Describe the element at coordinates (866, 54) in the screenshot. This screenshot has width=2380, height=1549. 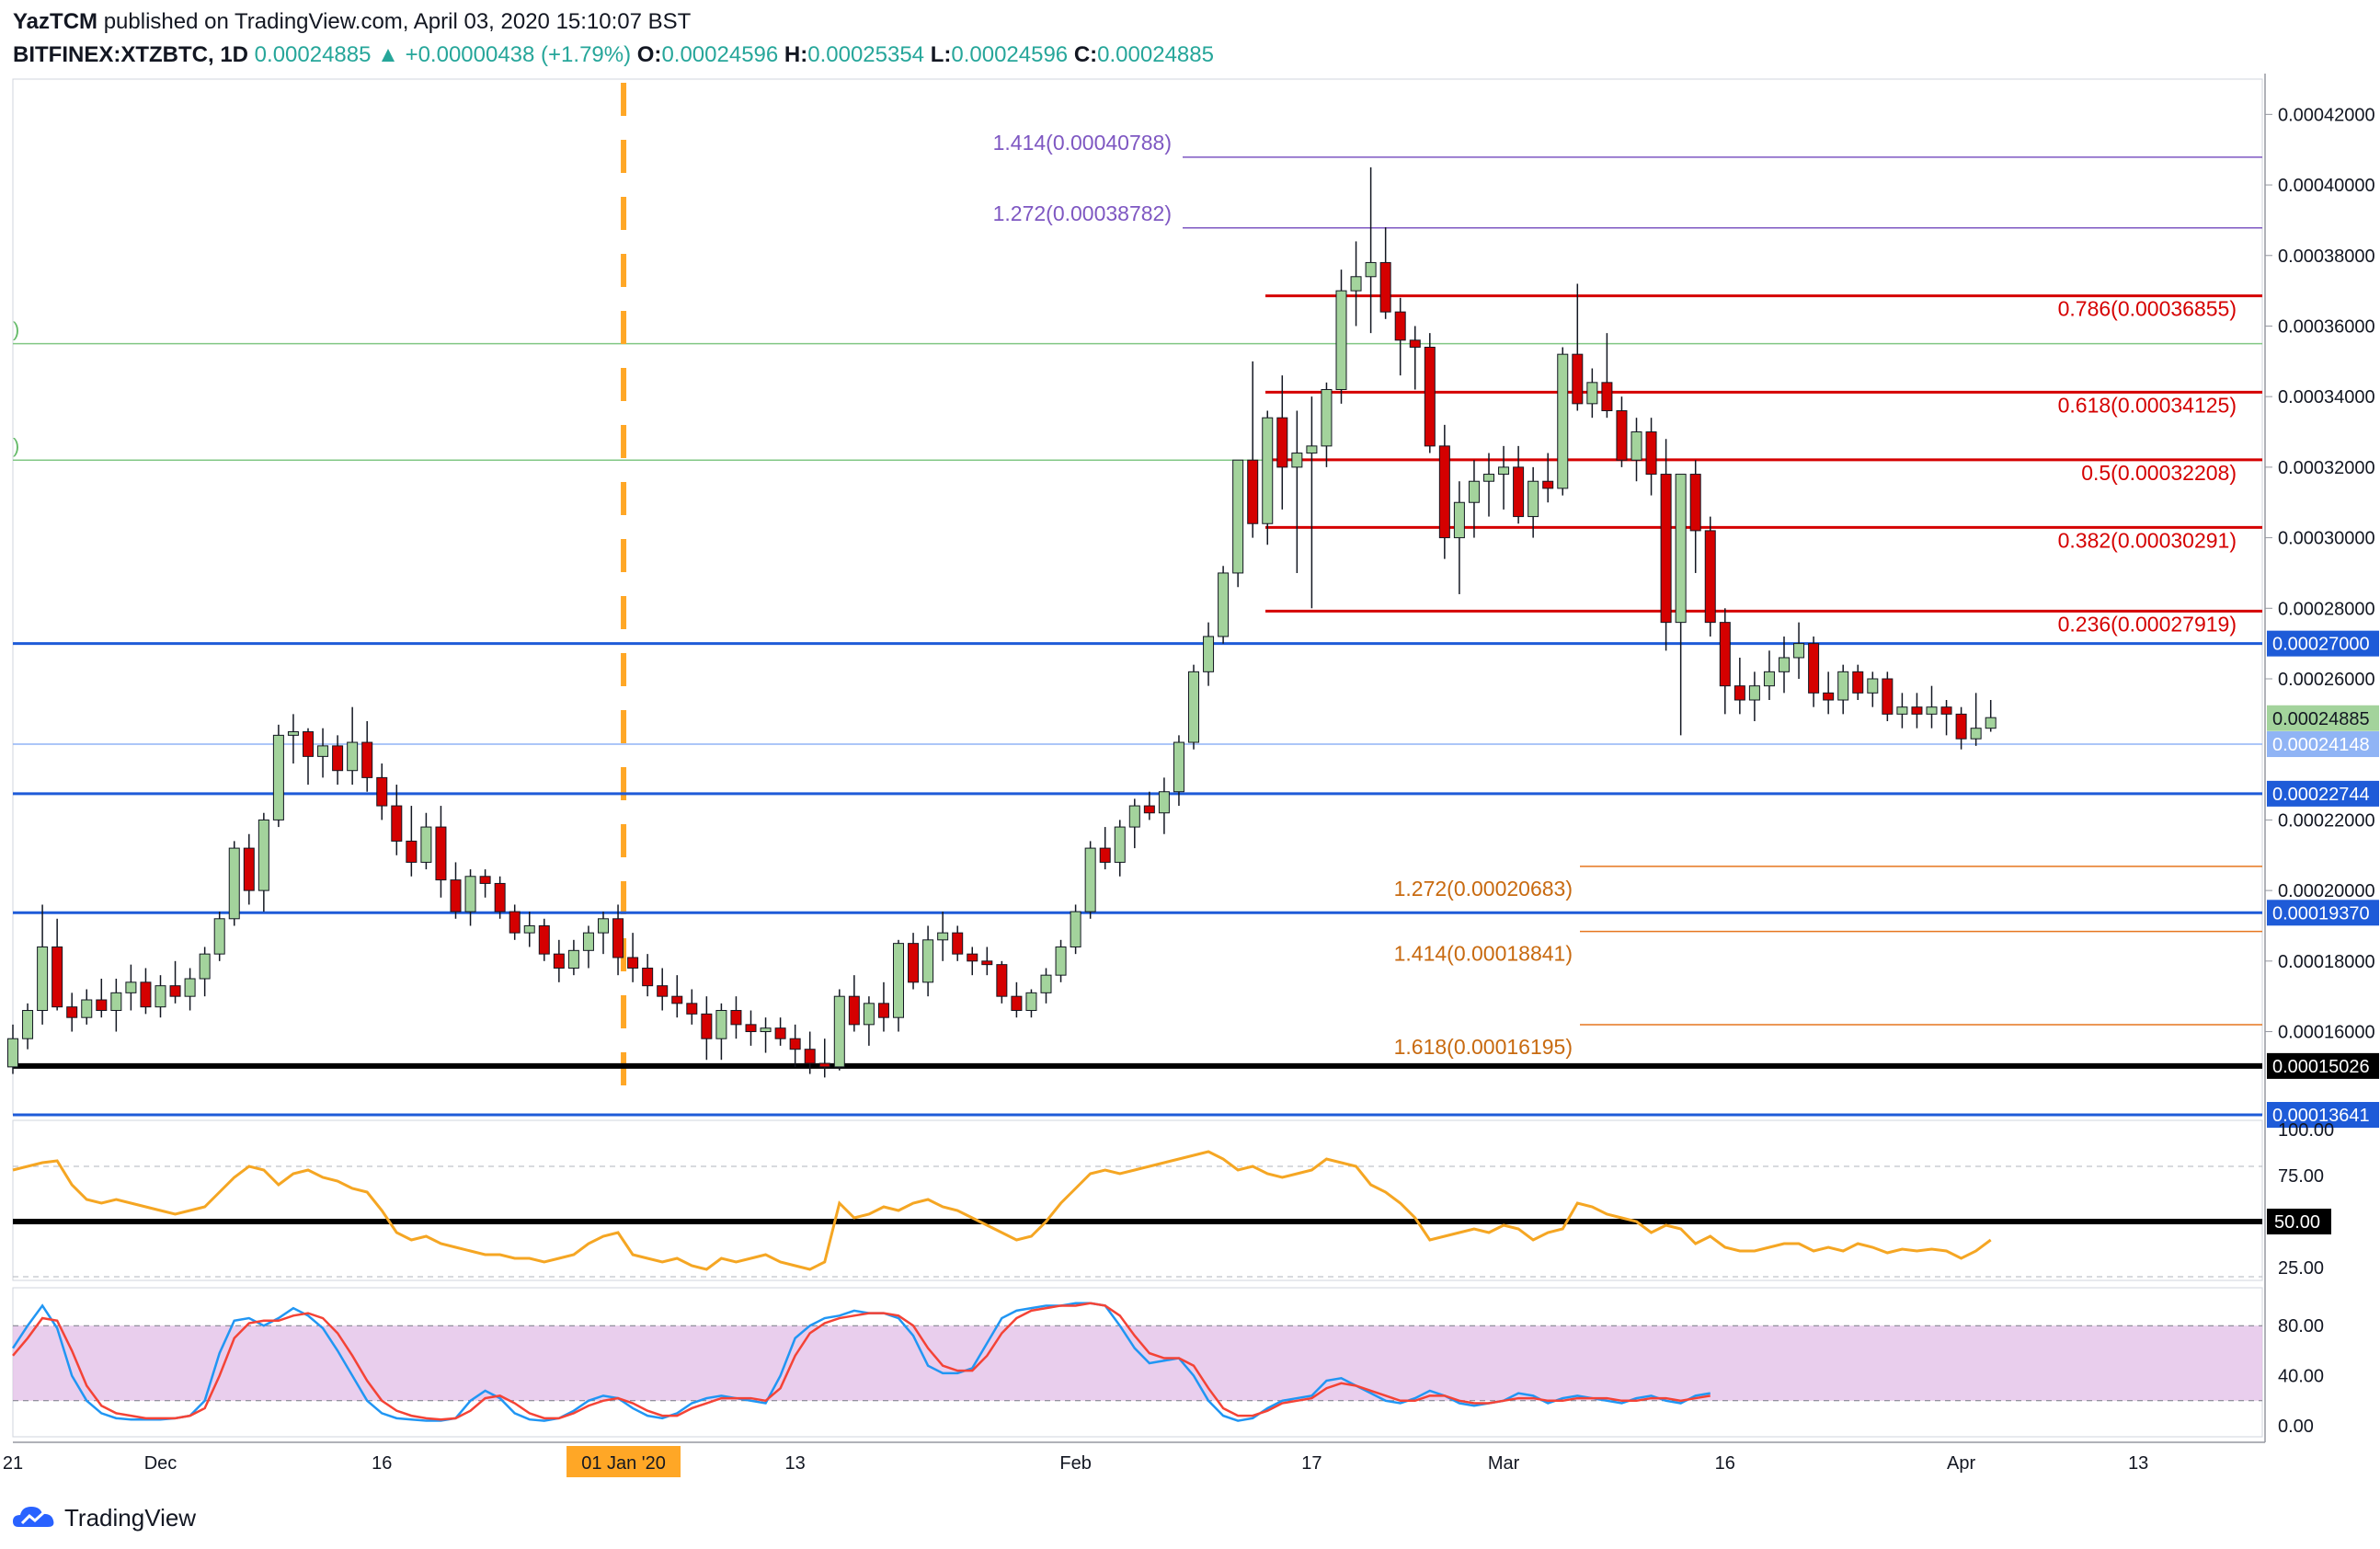
I see `high-value: 0.00025354` at that location.